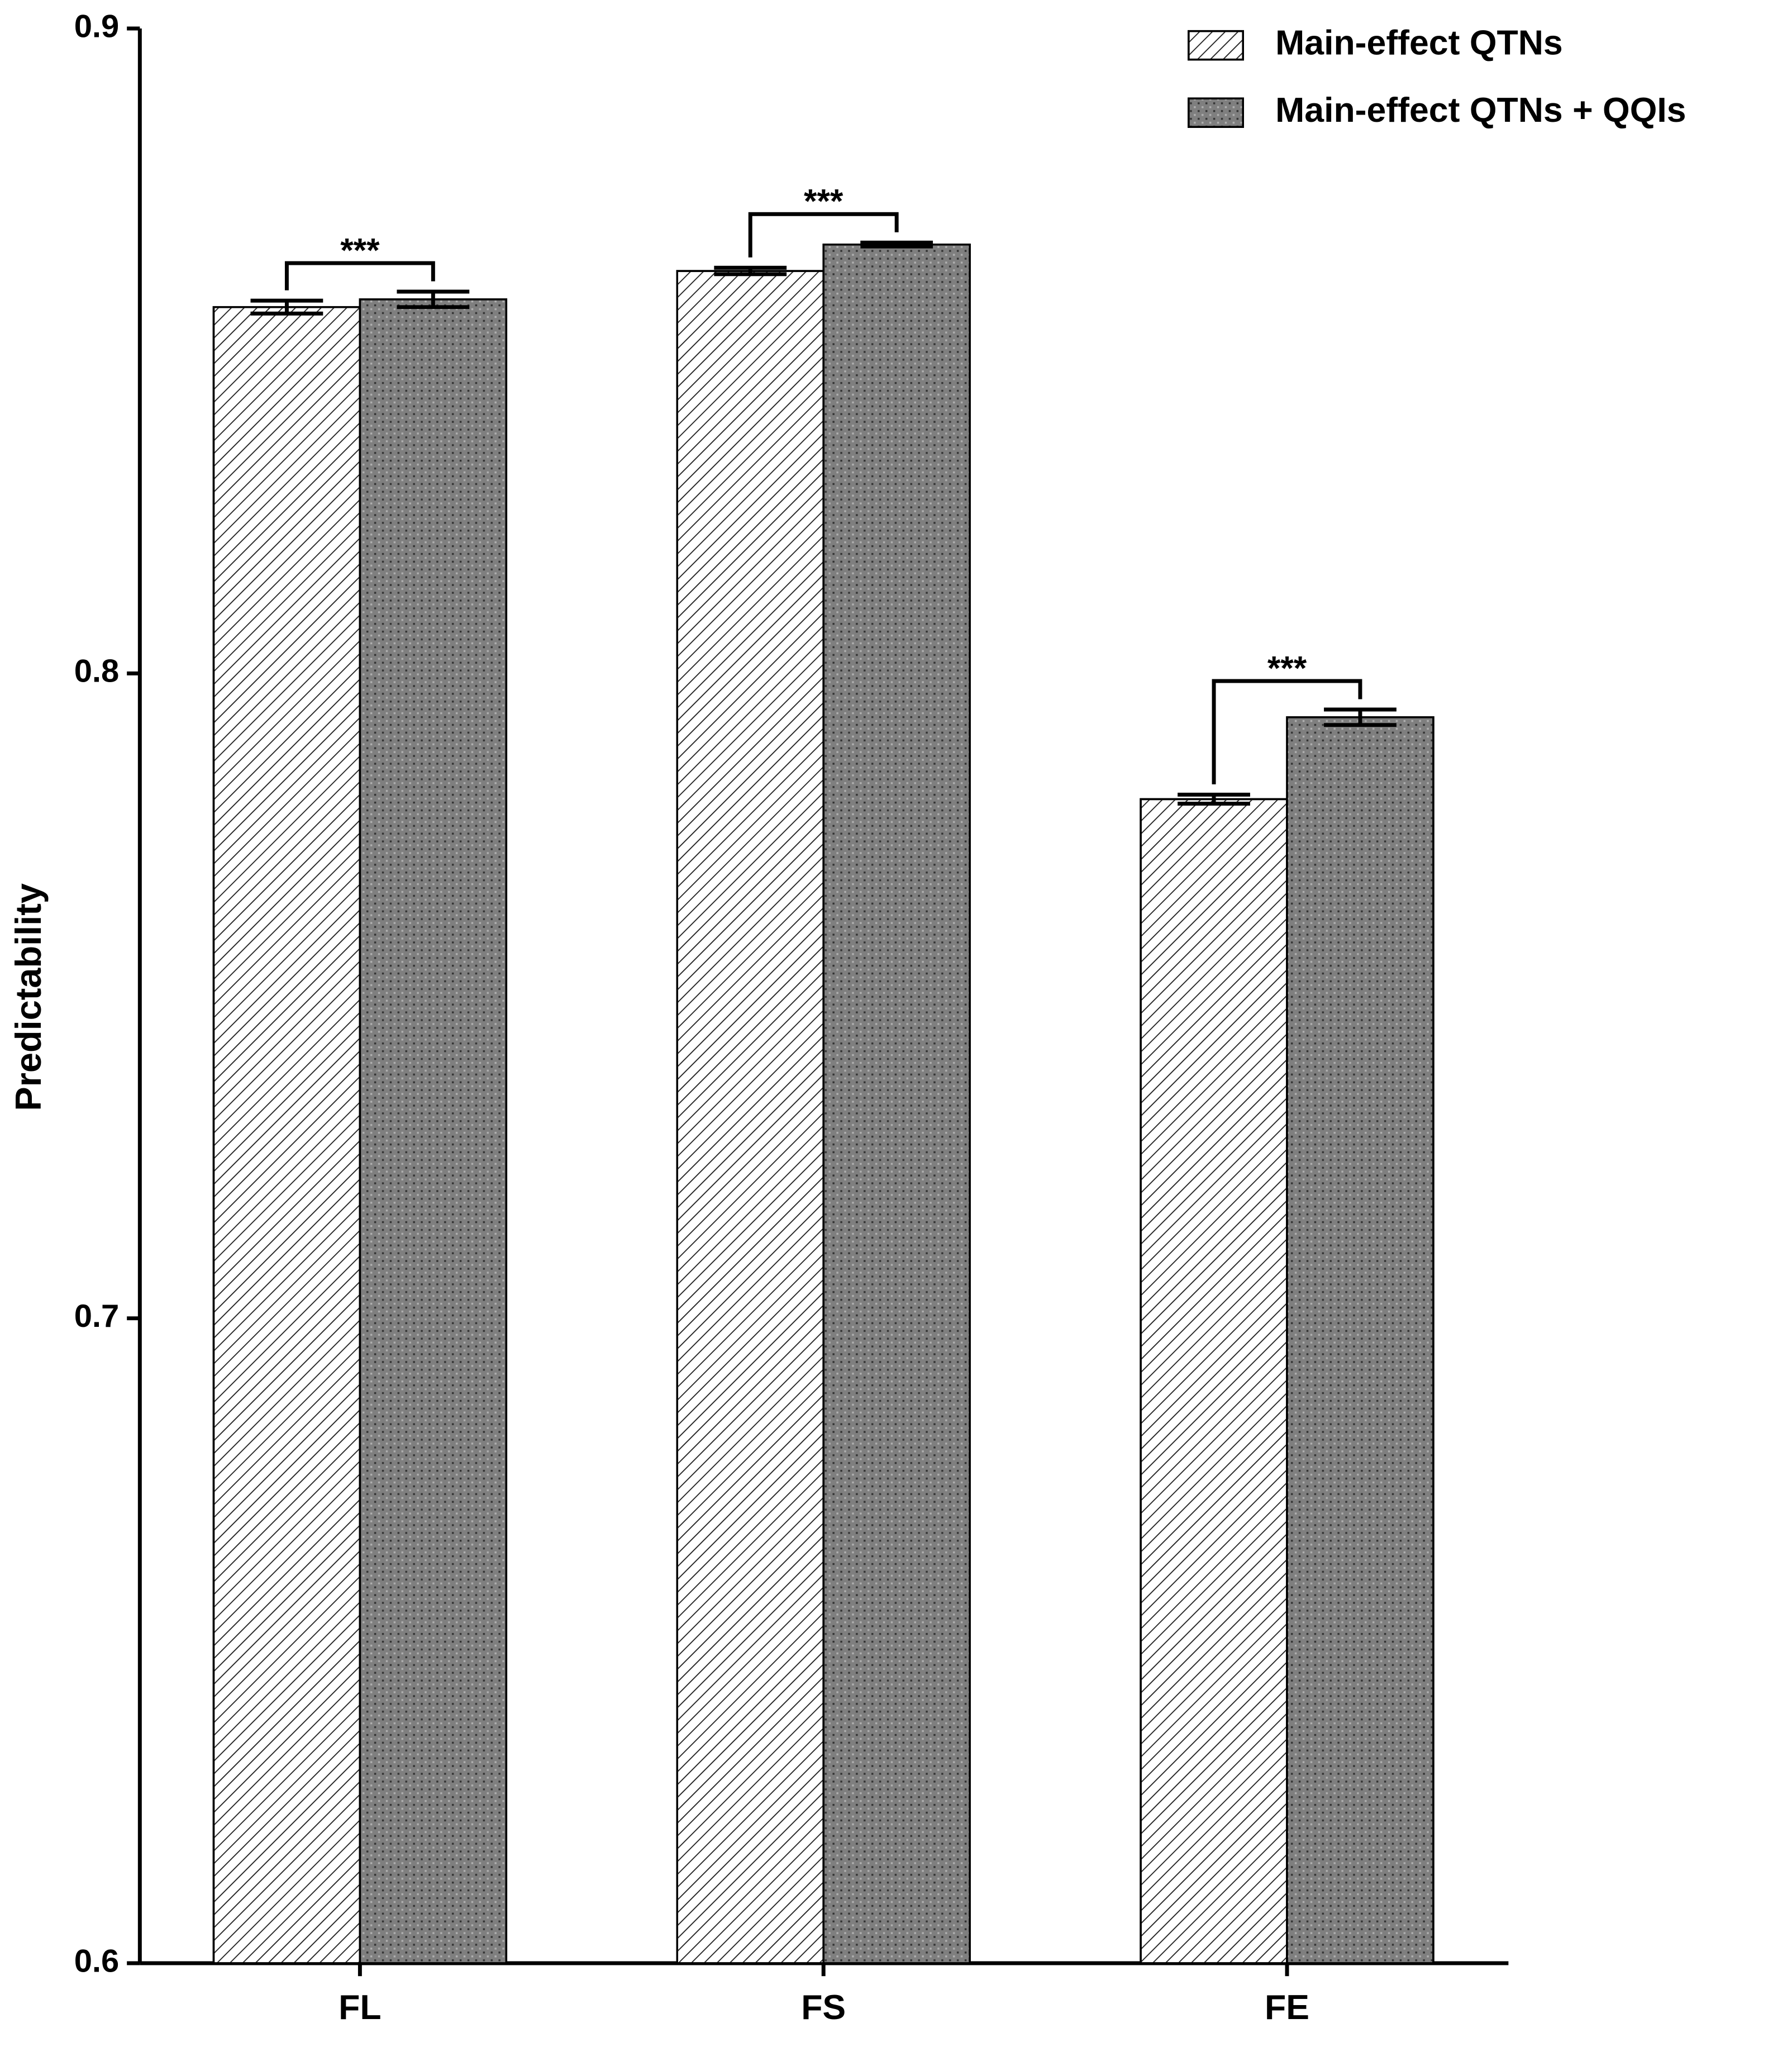 Image resolution: width=1792 pixels, height=2047 pixels. I want to click on y-axis-label: Predictability, so click(28, 997).